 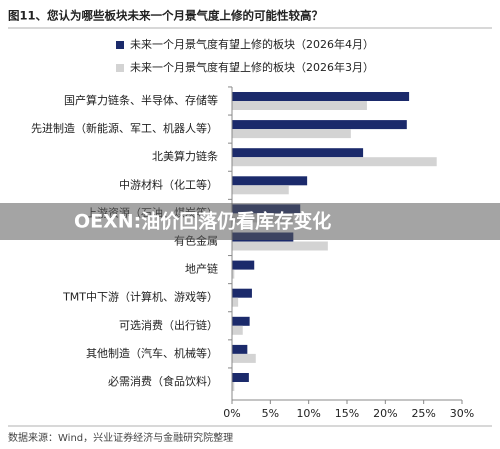 I want to click on x-tick-label: 25%, so click(x=423, y=413).